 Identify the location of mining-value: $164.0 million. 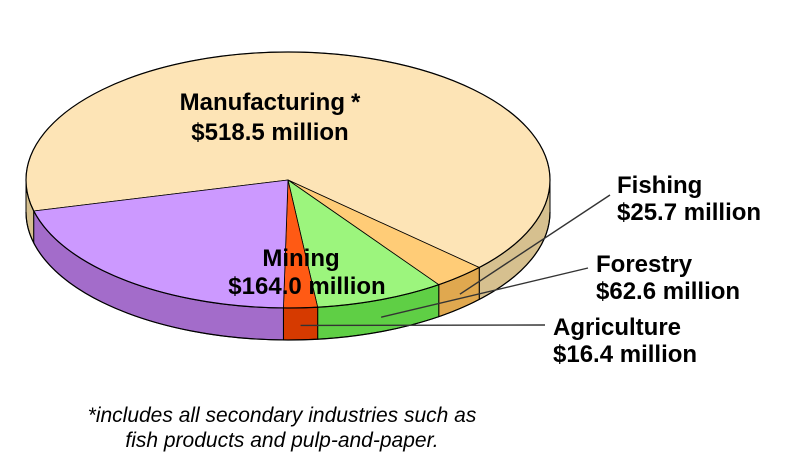
(306, 286).